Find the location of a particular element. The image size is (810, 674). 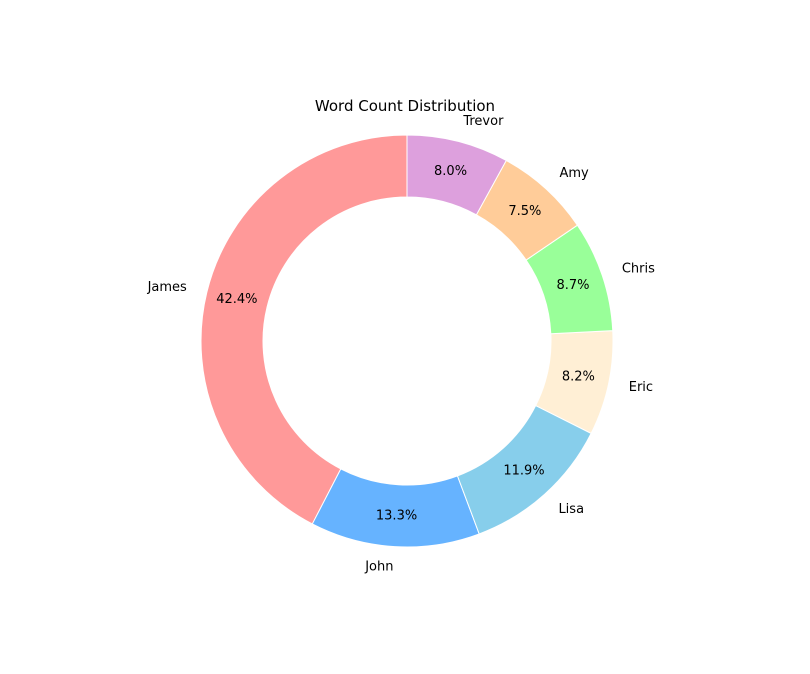

slice-label-chris: Chris is located at coordinates (638, 268).